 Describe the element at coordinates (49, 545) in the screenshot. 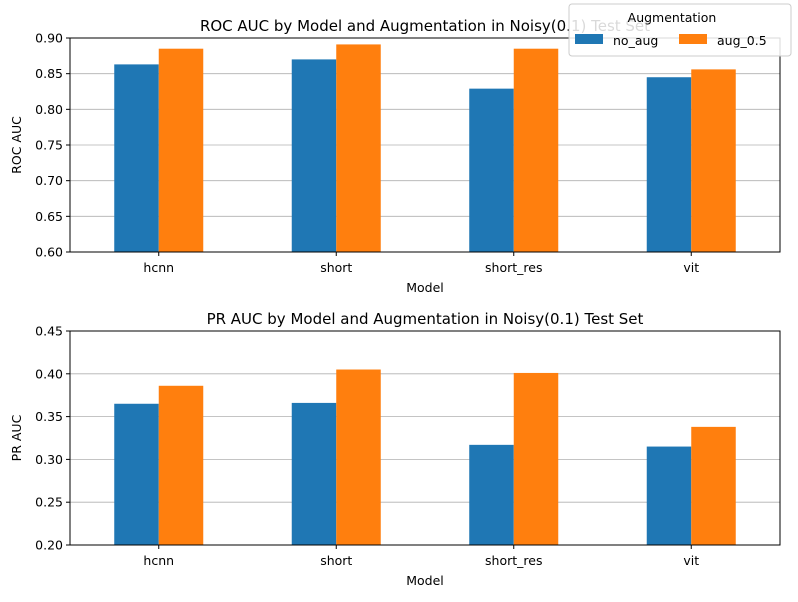

I see `y-tick-label: 0.20` at that location.